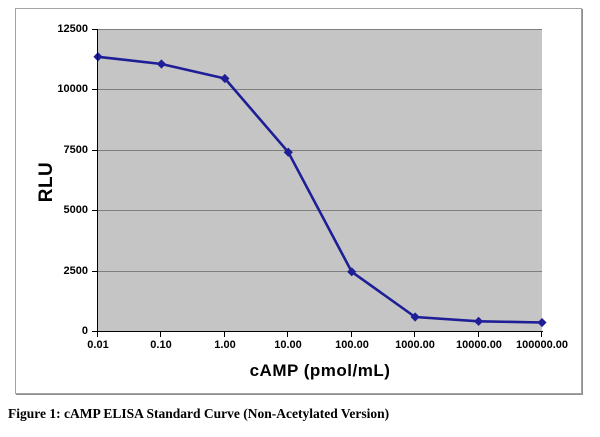  What do you see at coordinates (352, 345) in the screenshot?
I see `x-tick-label: 100.00` at bounding box center [352, 345].